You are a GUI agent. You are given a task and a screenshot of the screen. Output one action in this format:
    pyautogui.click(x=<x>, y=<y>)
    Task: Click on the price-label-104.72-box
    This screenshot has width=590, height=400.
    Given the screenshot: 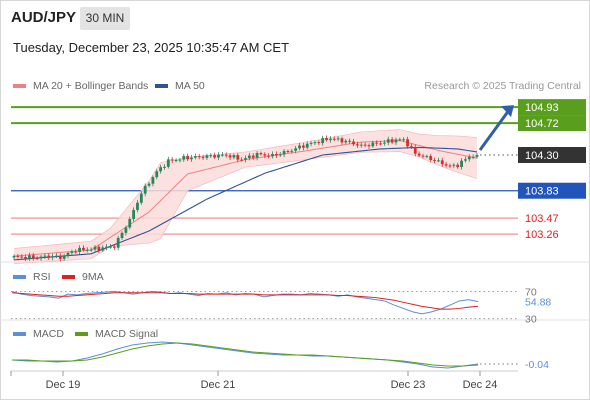 What is the action you would take?
    pyautogui.click(x=552, y=123)
    